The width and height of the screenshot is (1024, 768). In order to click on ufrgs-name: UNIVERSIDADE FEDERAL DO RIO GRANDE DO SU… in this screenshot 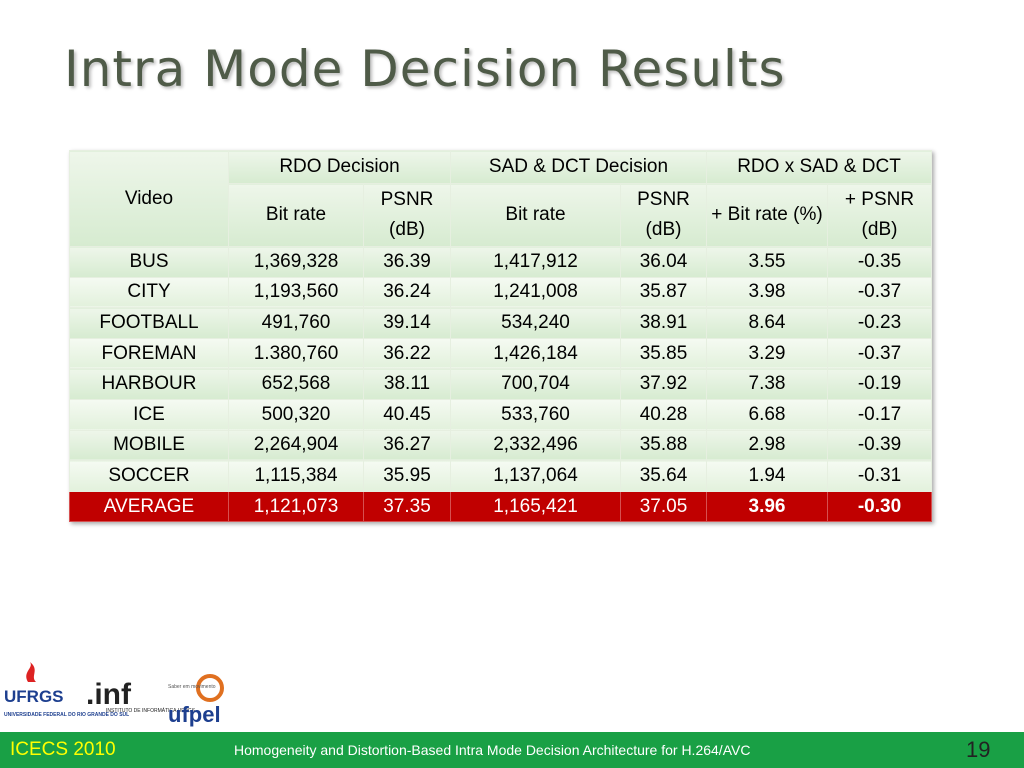, I will do `click(66, 715)`.